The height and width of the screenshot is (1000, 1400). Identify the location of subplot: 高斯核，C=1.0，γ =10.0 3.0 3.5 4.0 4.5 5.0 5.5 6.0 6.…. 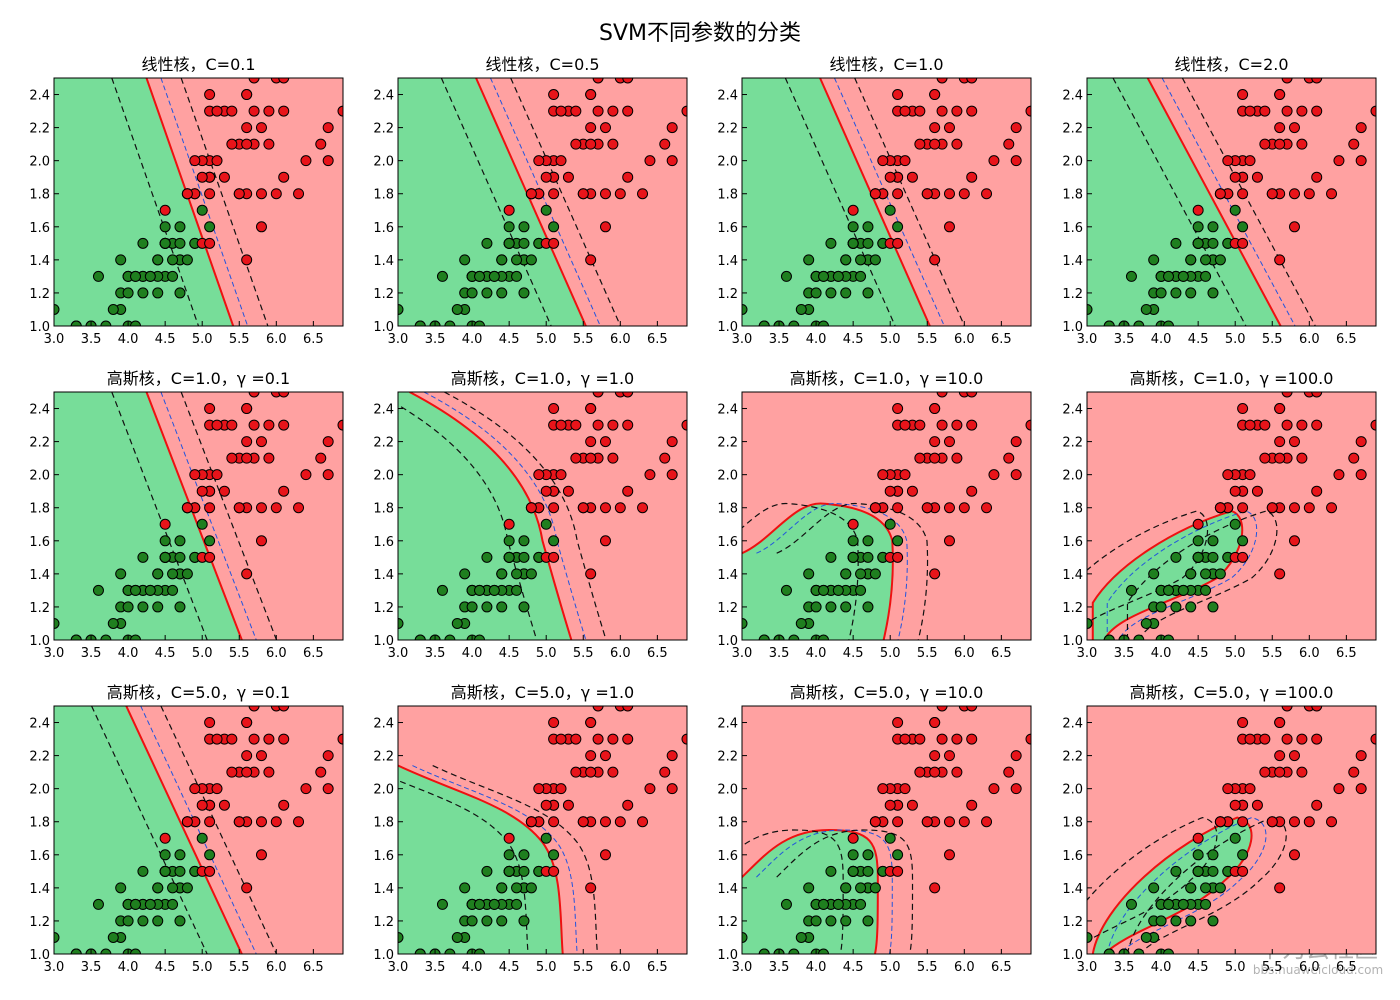
(874, 515).